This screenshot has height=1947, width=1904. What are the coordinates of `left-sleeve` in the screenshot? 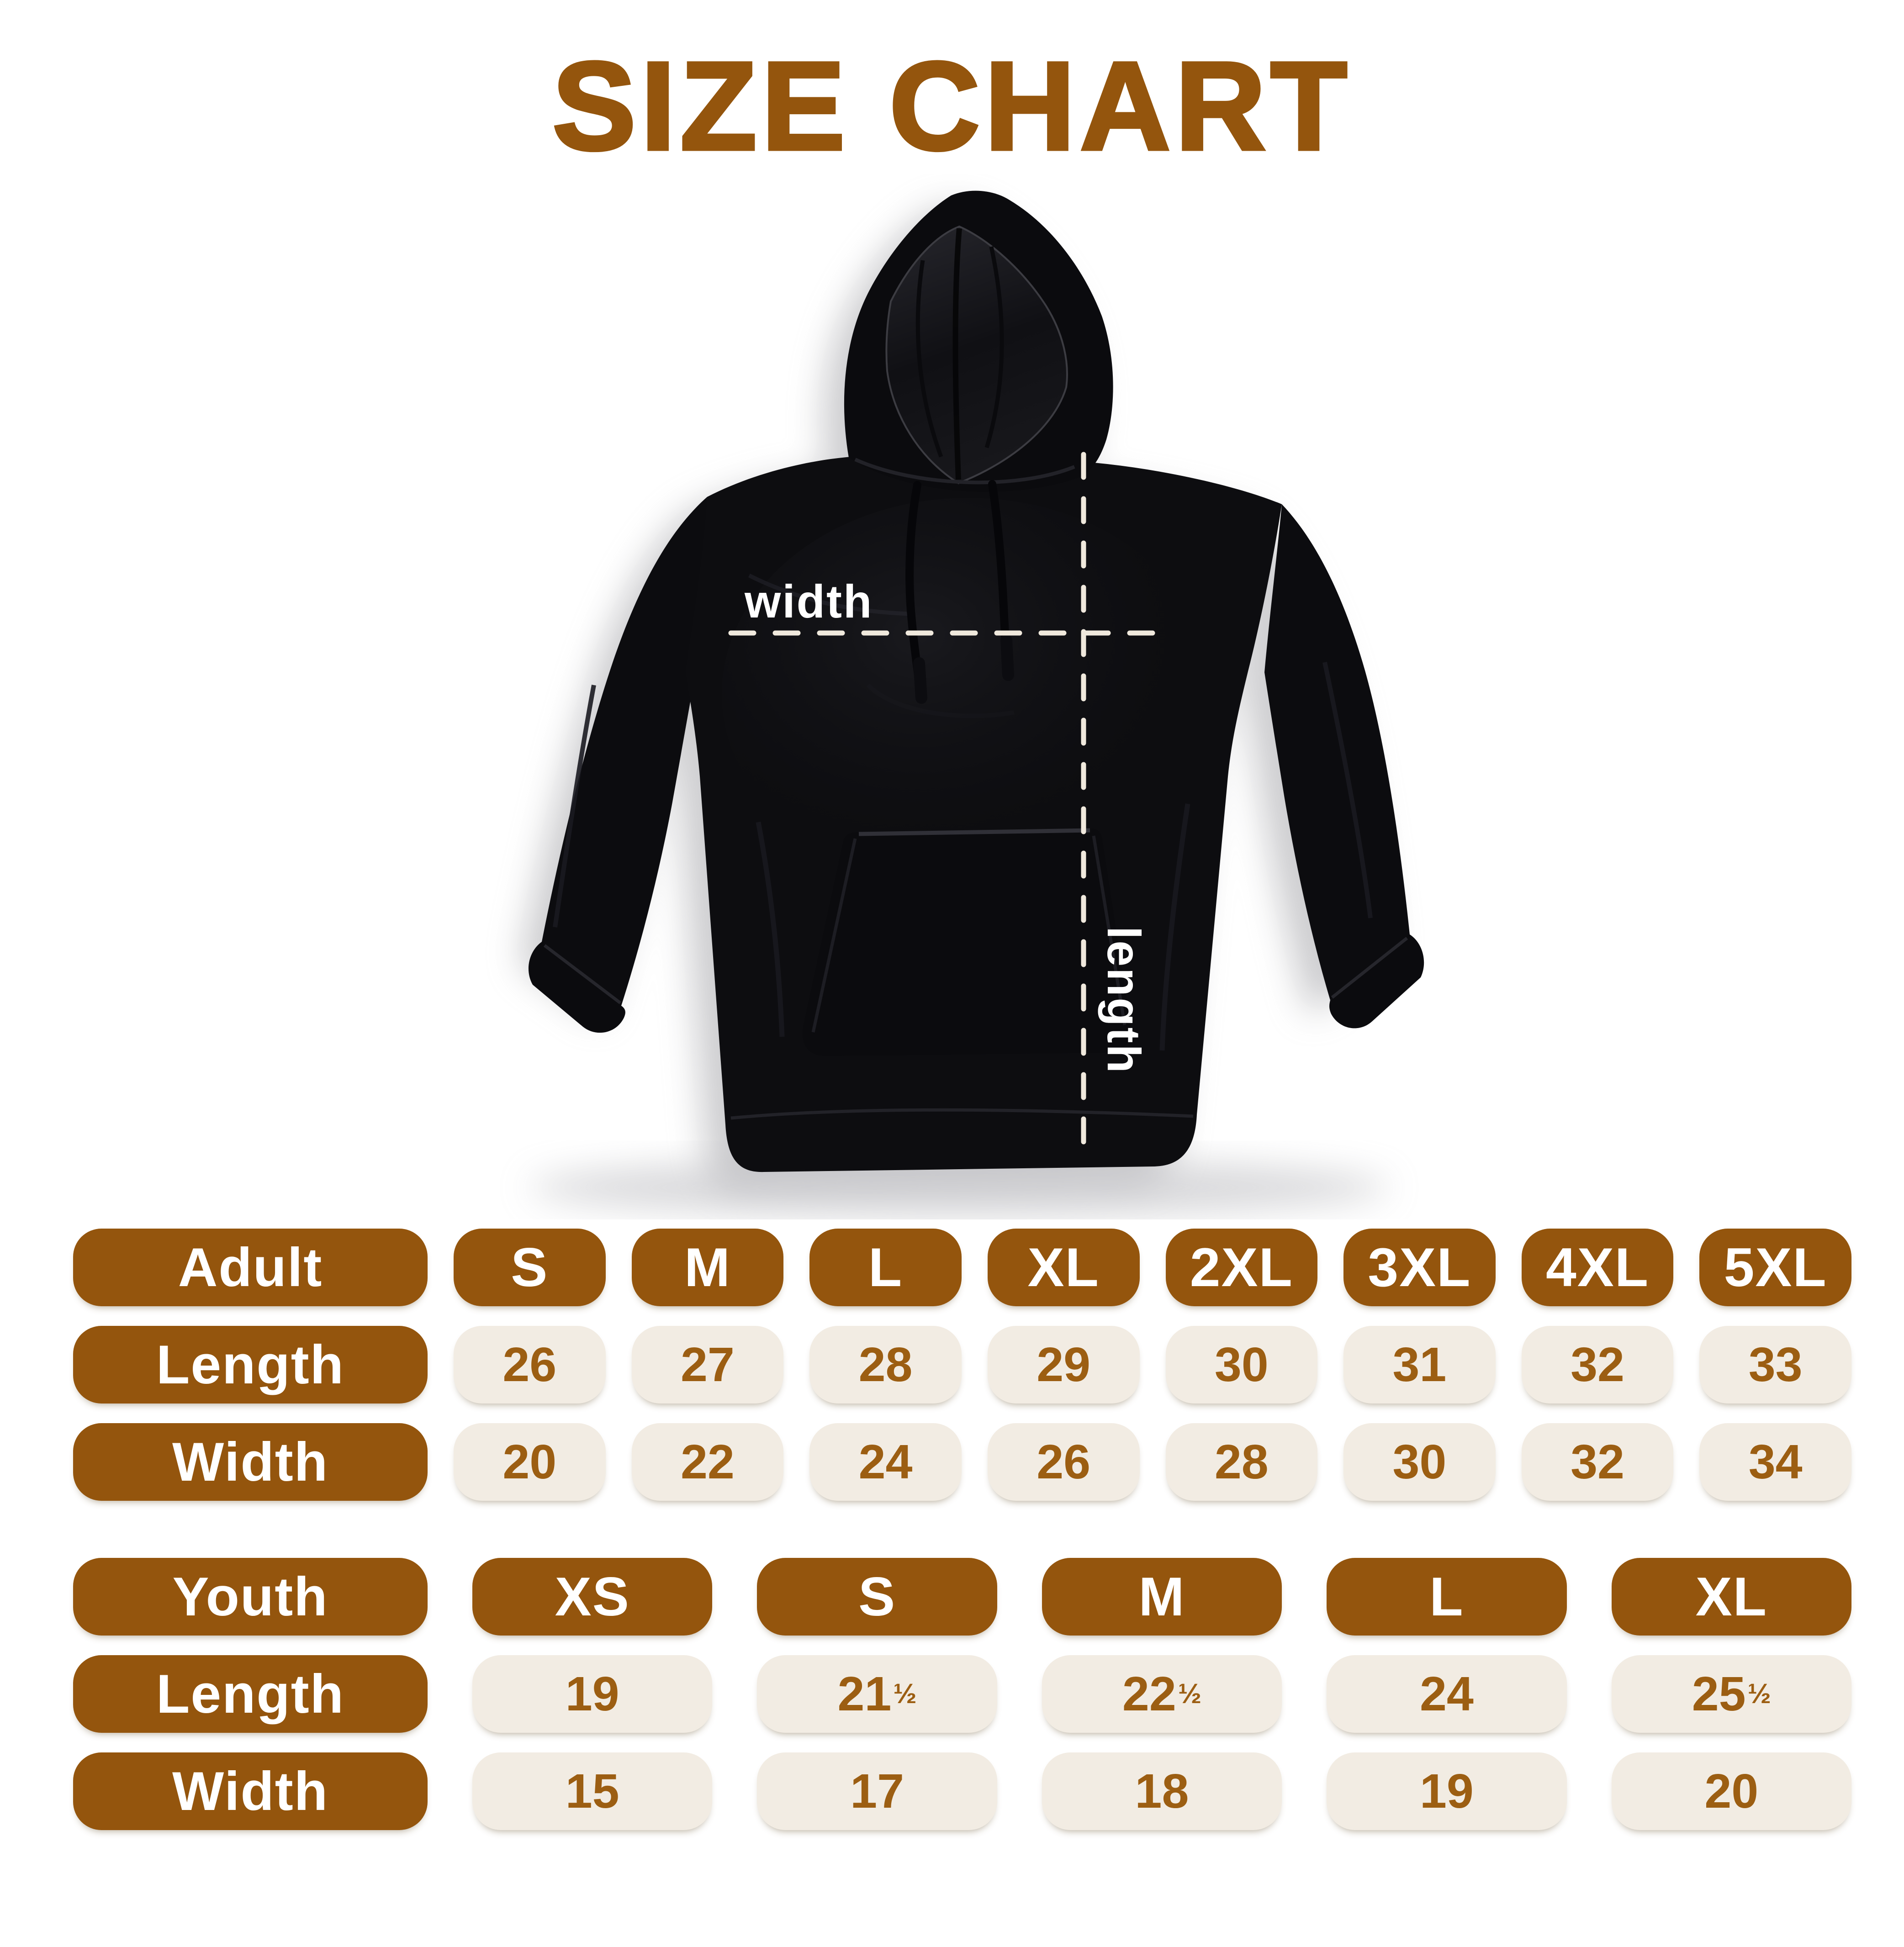 It's located at (618, 765).